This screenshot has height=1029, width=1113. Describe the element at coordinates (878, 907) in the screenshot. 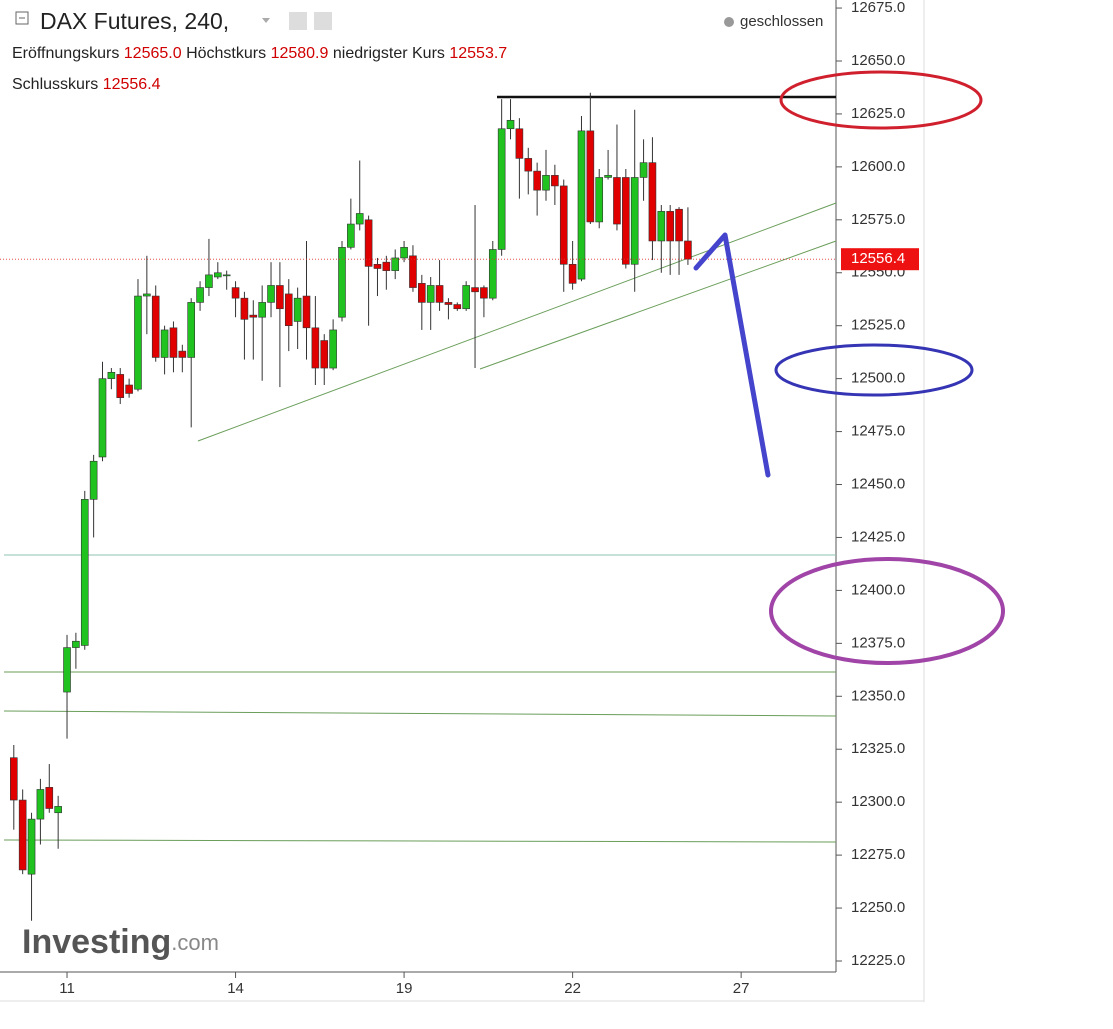

I see `y-tick-label: 12250.0` at that location.